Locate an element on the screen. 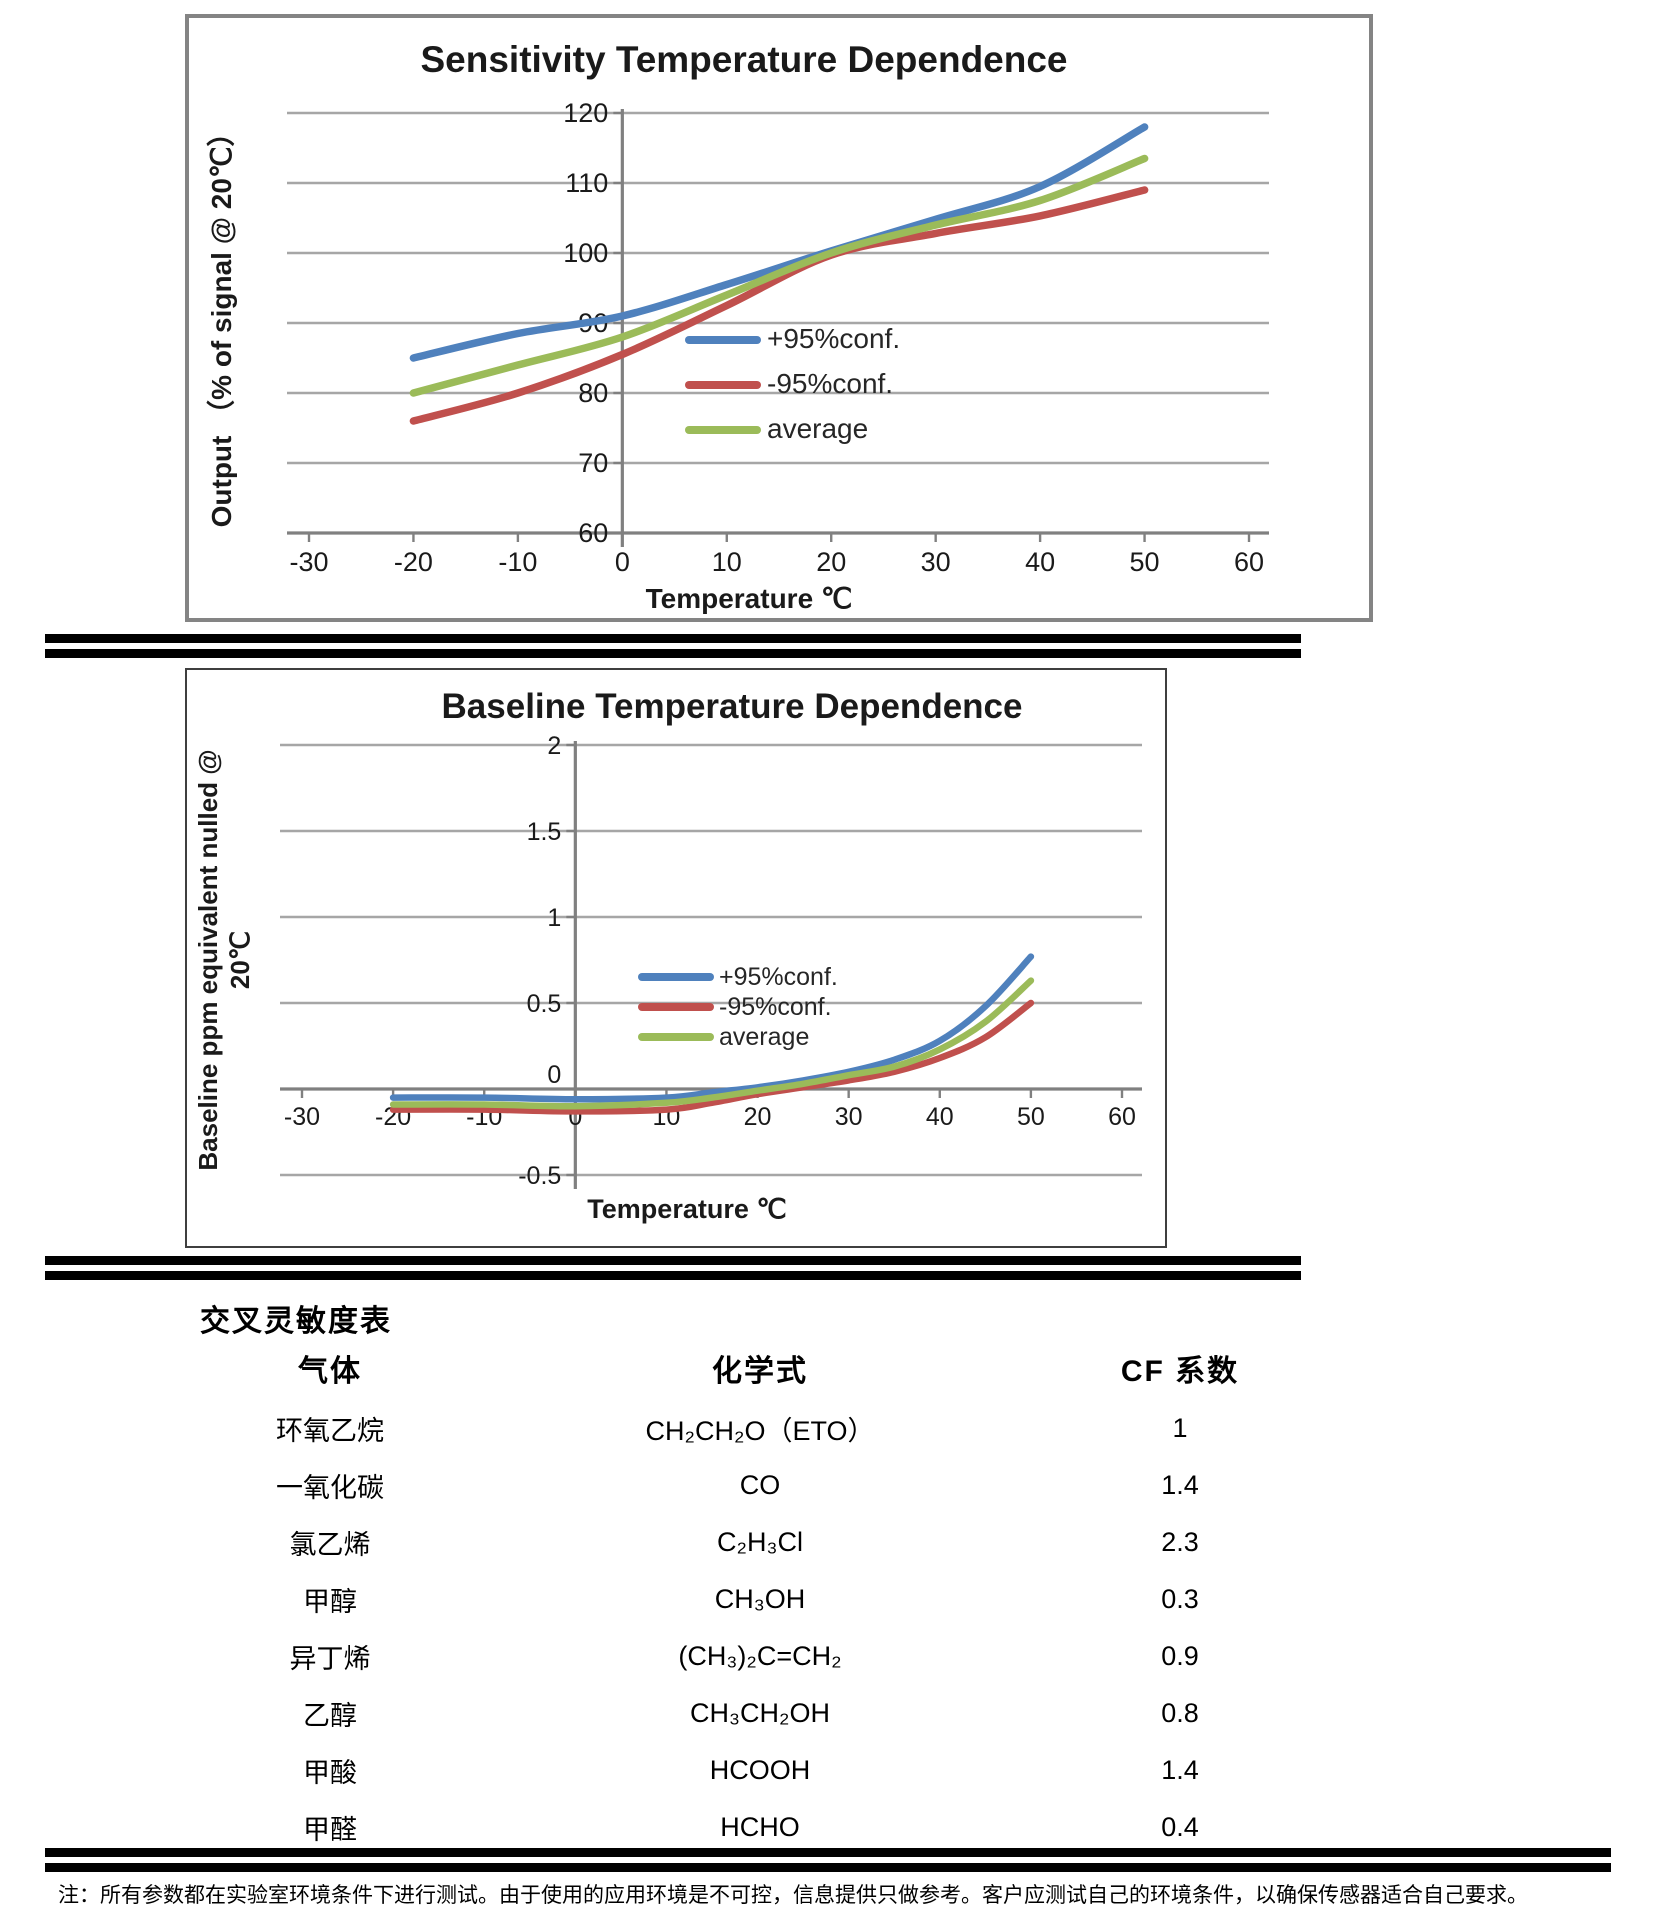 The height and width of the screenshot is (1924, 1654). x-tick-label: 10 is located at coordinates (727, 562).